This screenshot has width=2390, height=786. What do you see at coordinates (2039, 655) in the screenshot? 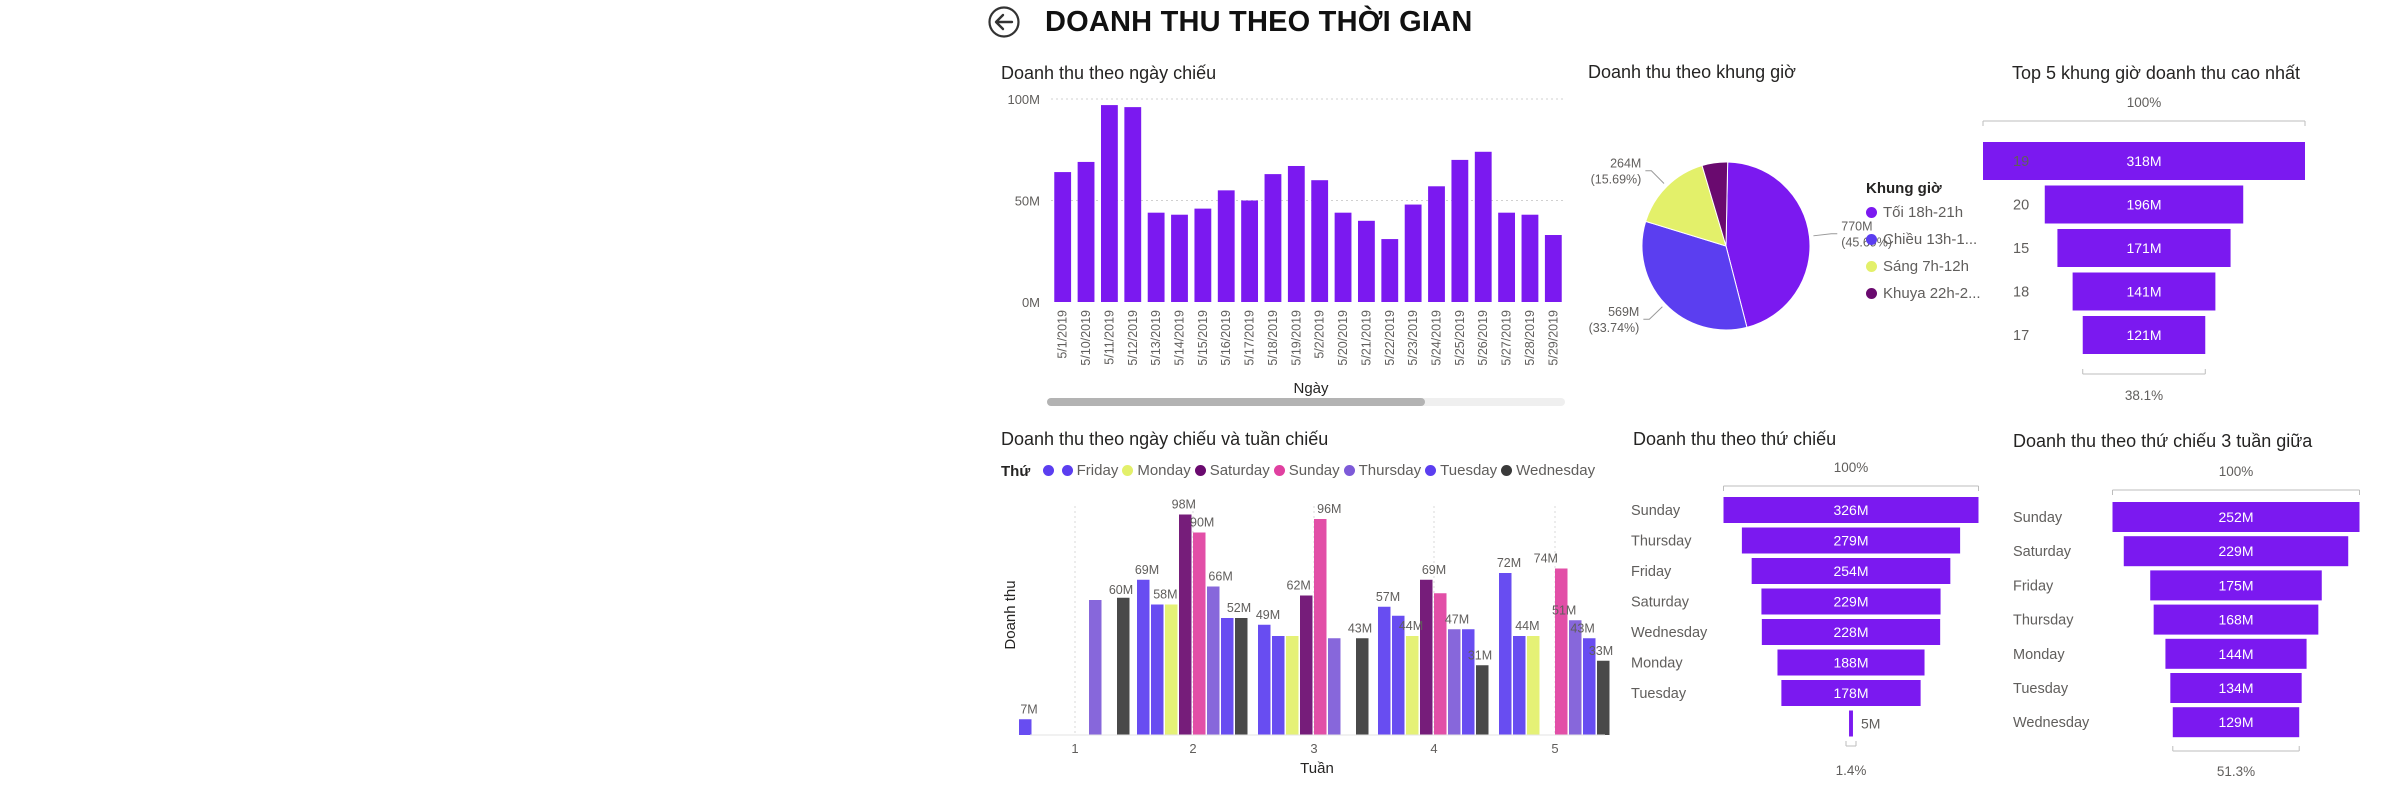
I see `weekday3-category-label: Monday` at bounding box center [2039, 655].